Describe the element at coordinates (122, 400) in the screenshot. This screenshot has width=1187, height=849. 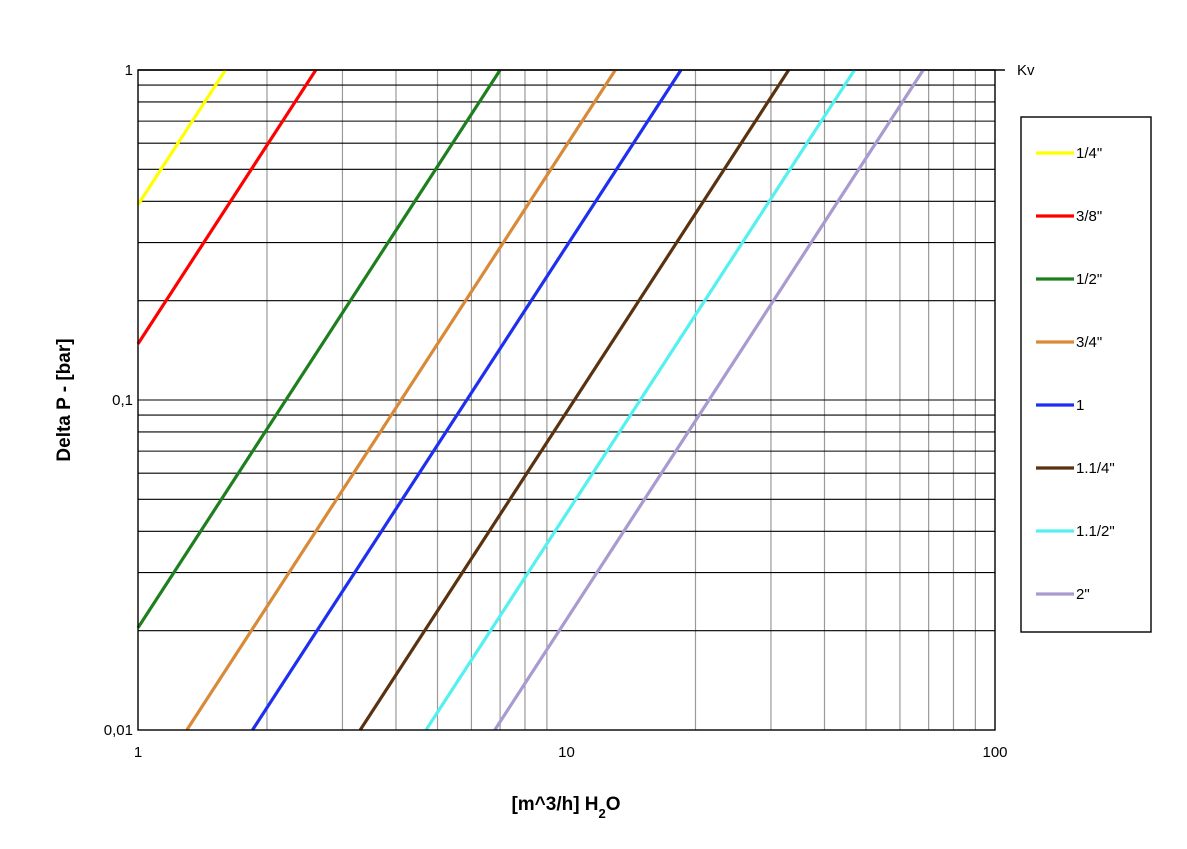
I see `y-tick-label: 0,1` at that location.